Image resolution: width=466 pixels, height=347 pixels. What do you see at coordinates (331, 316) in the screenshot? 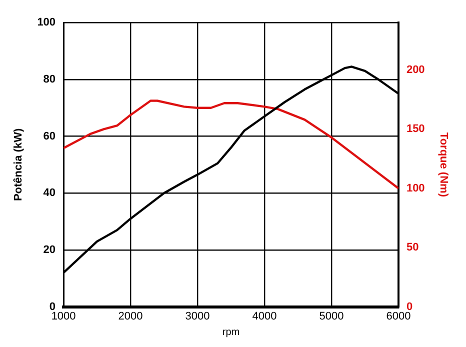
I see `x-tick-label: 5000` at bounding box center [331, 316].